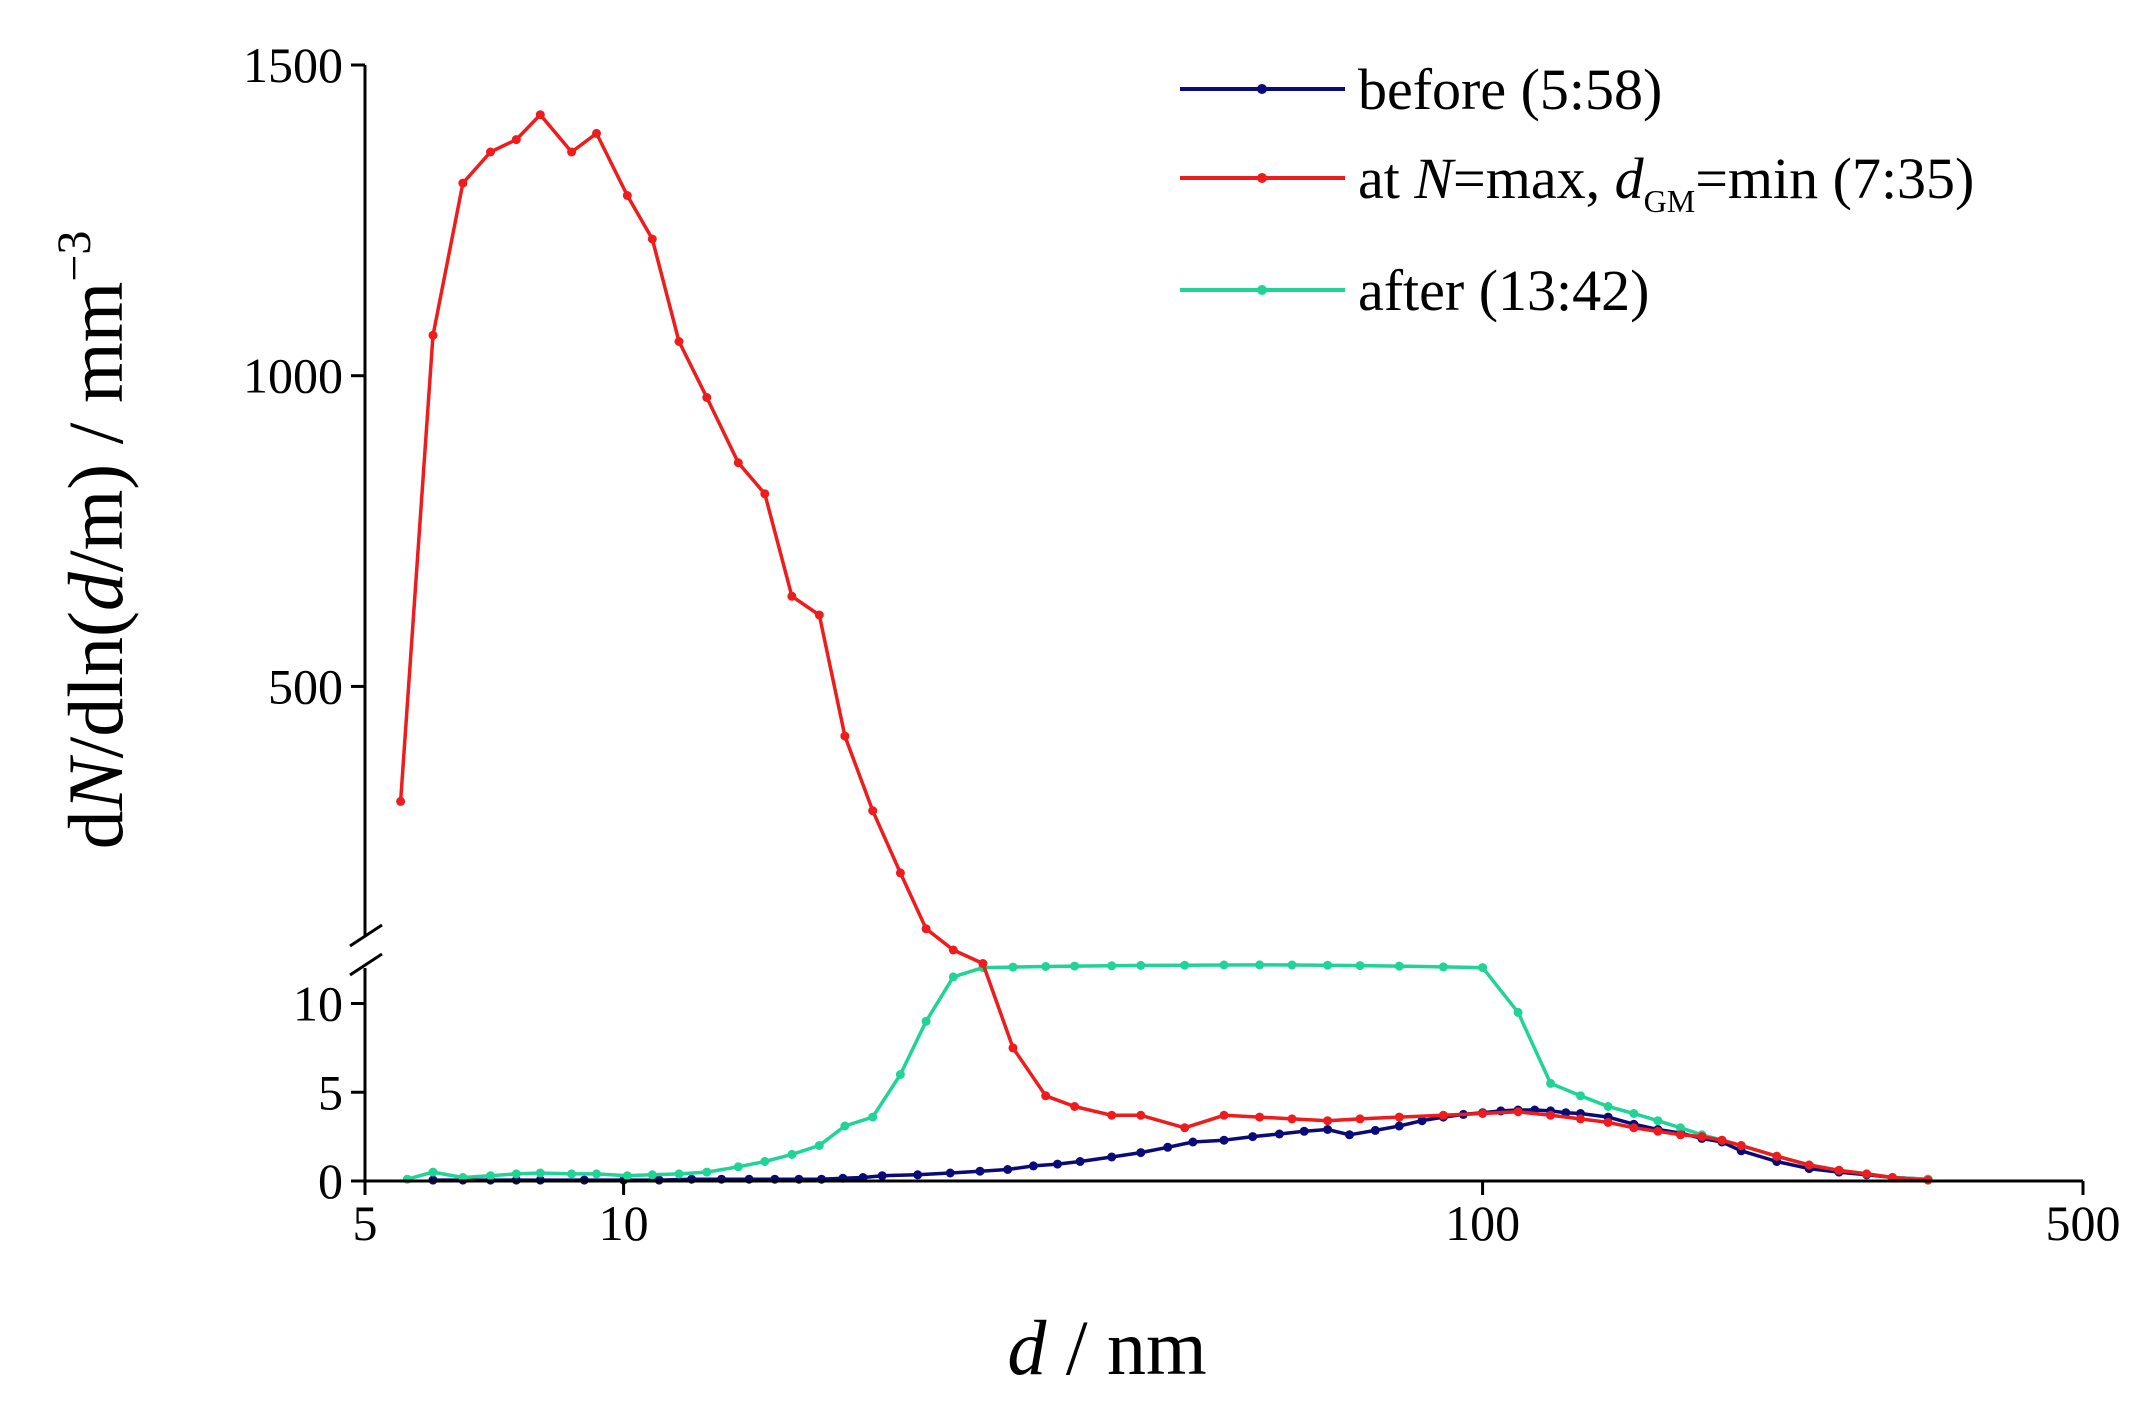  Describe the element at coordinates (1510, 89) in the screenshot. I see `legend-label-before: before (5:58)` at that location.